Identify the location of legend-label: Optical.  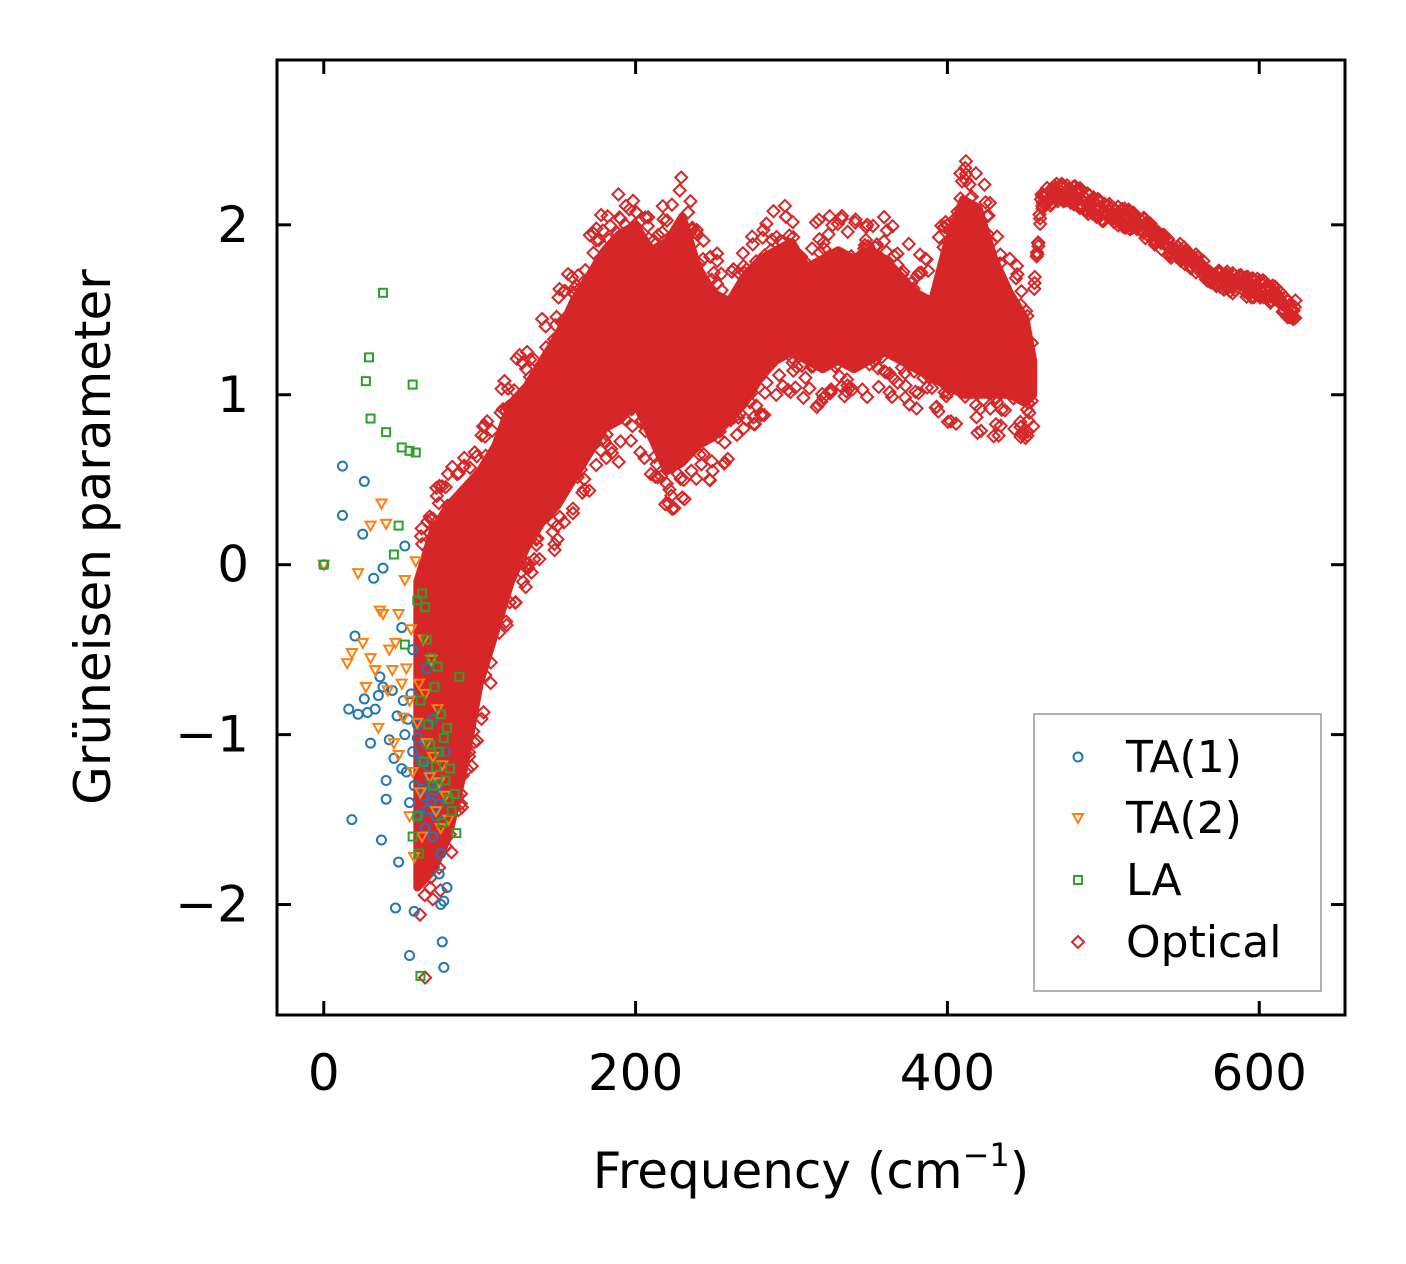
(1203, 942).